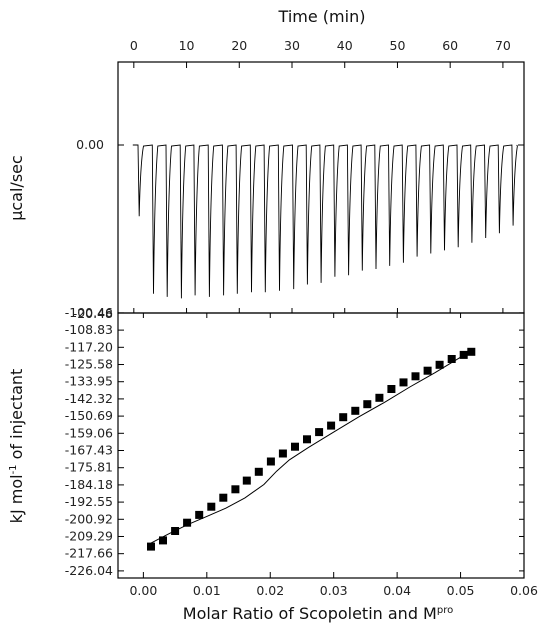  I want to click on bottom-y-tick-label: -117.20, so click(89, 346).